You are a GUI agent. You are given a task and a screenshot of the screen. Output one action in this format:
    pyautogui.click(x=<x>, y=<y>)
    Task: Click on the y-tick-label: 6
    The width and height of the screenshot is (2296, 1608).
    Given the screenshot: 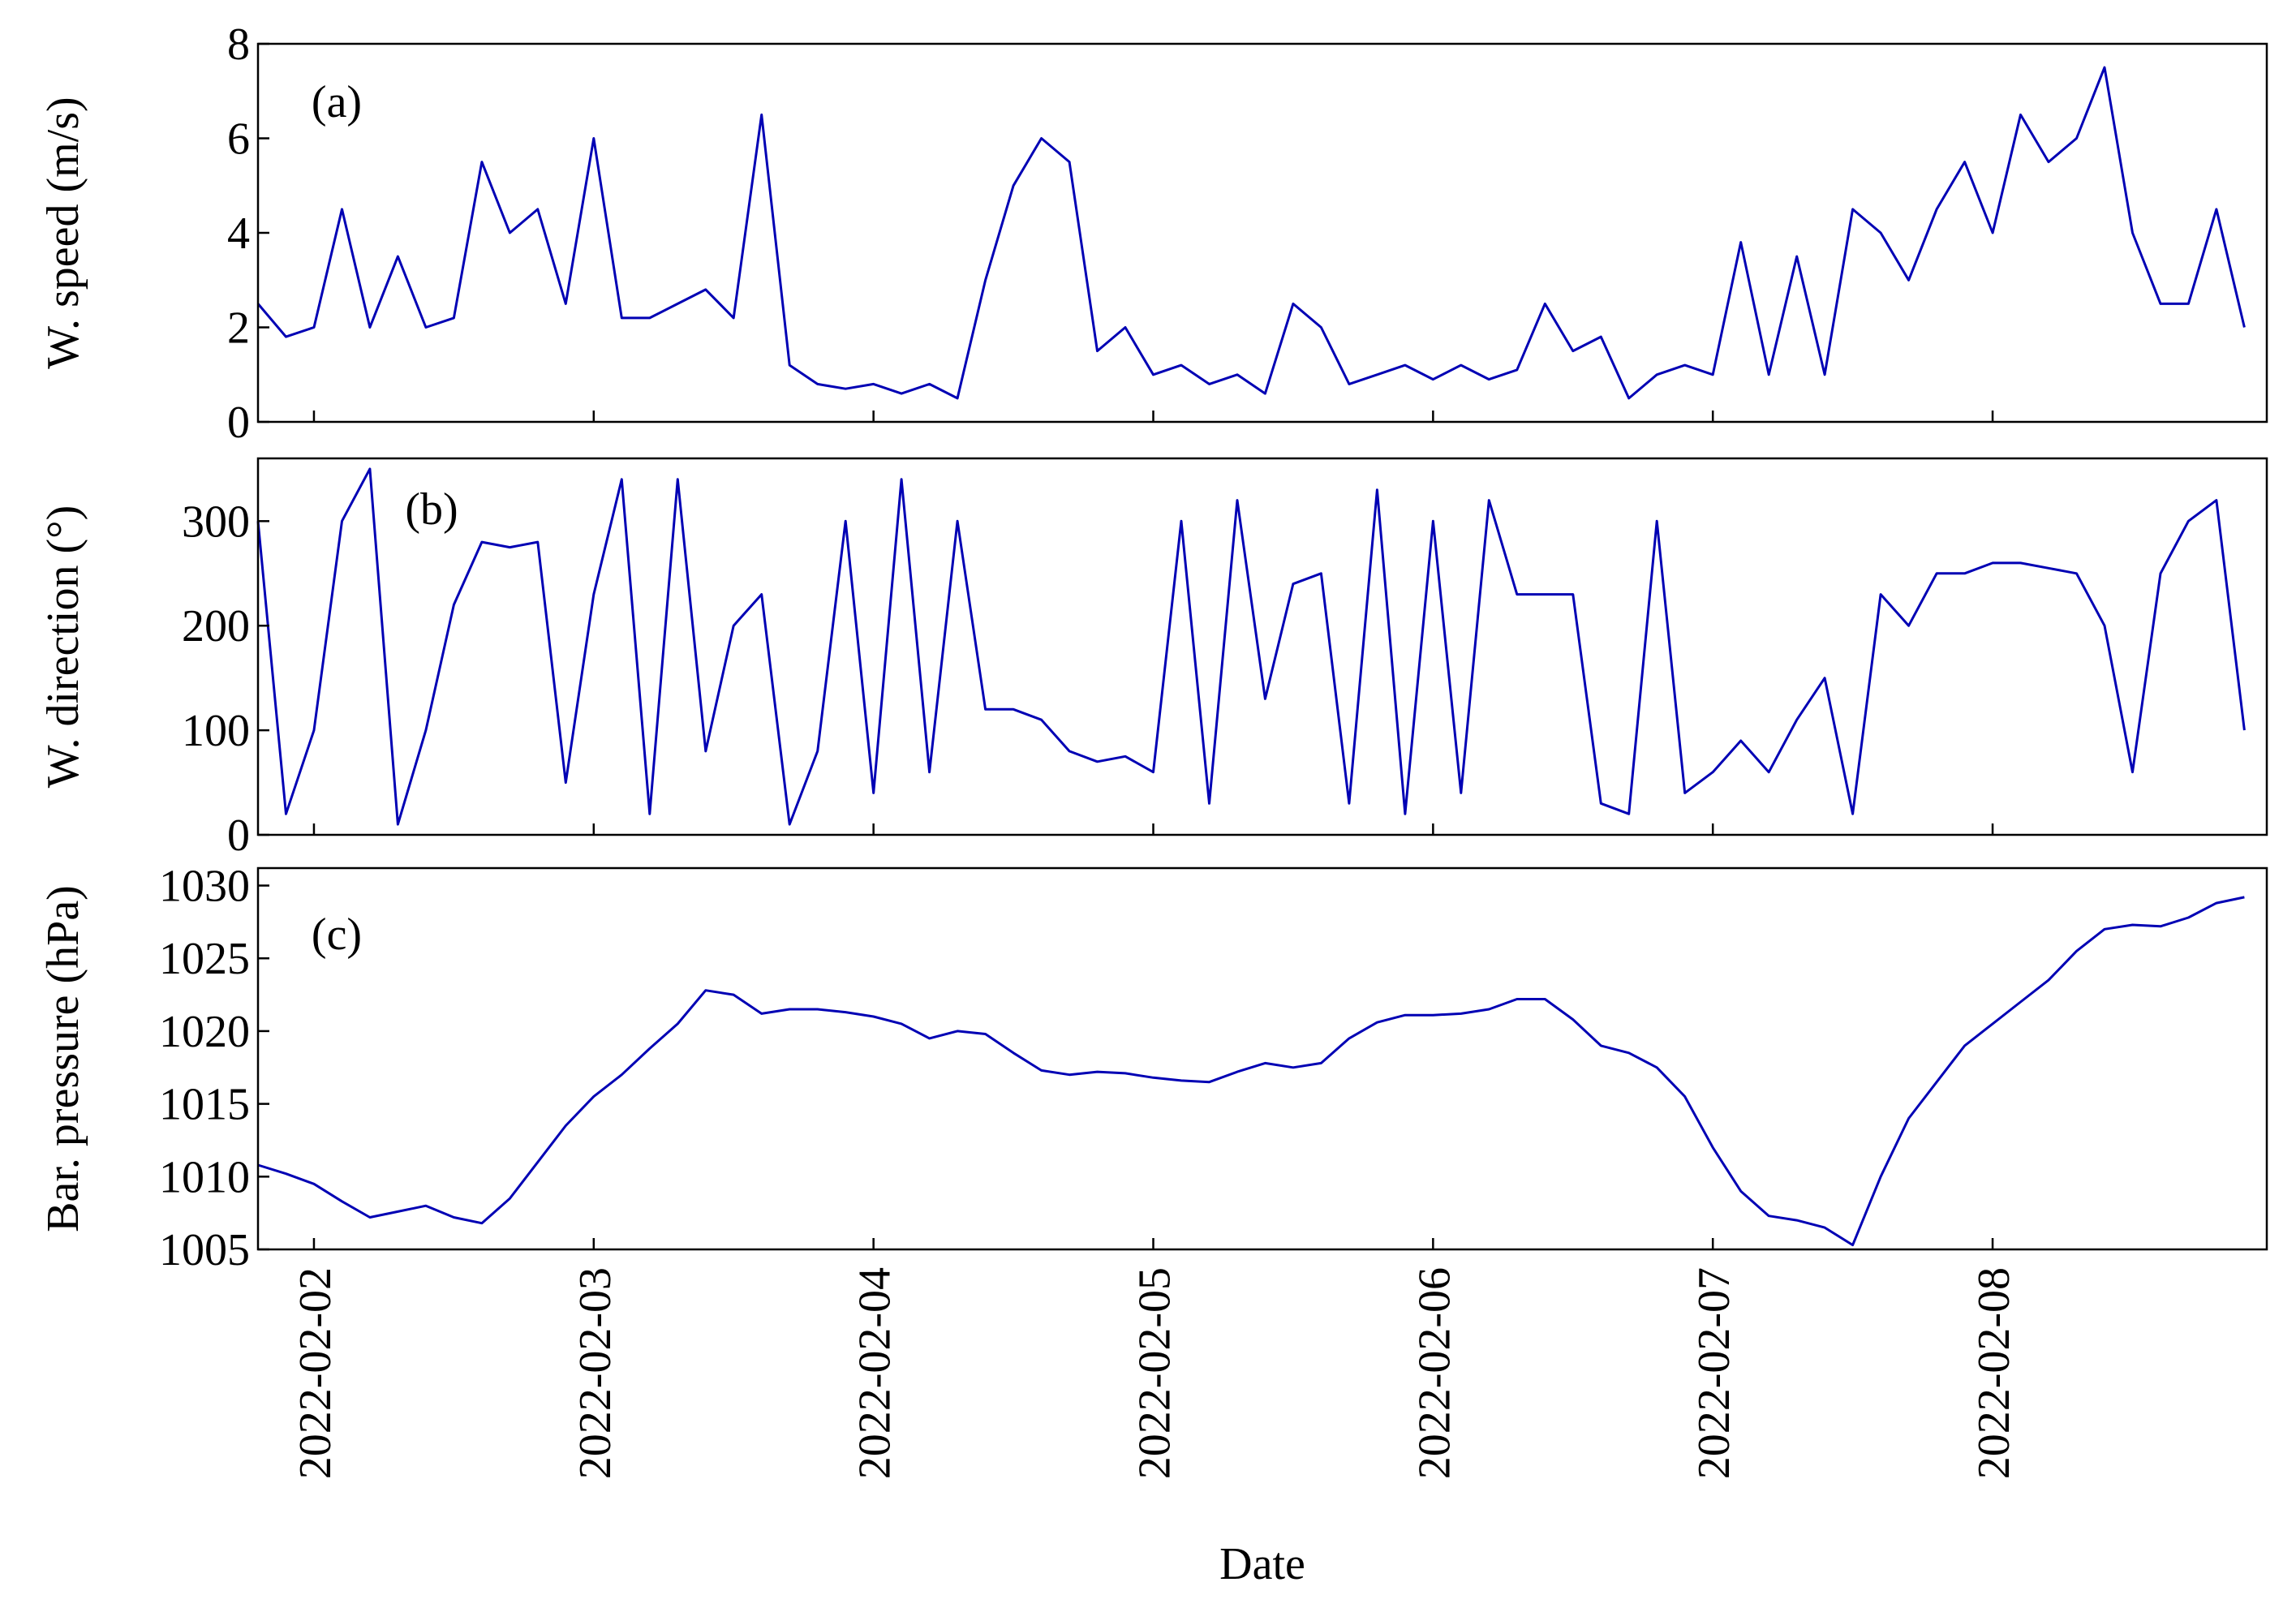 What is the action you would take?
    pyautogui.click(x=238, y=139)
    